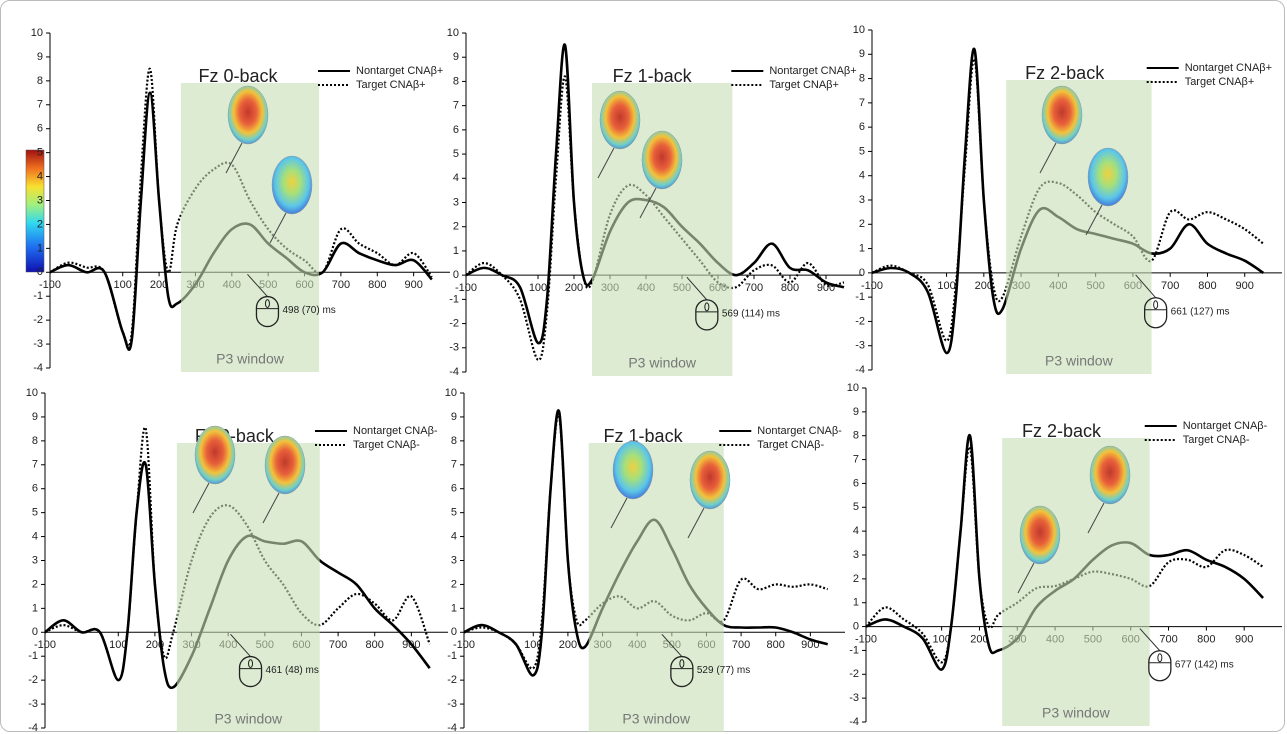 The width and height of the screenshot is (1287, 734). What do you see at coordinates (723, 670) in the screenshot?
I see `rt-label: 529 (77) ms` at bounding box center [723, 670].